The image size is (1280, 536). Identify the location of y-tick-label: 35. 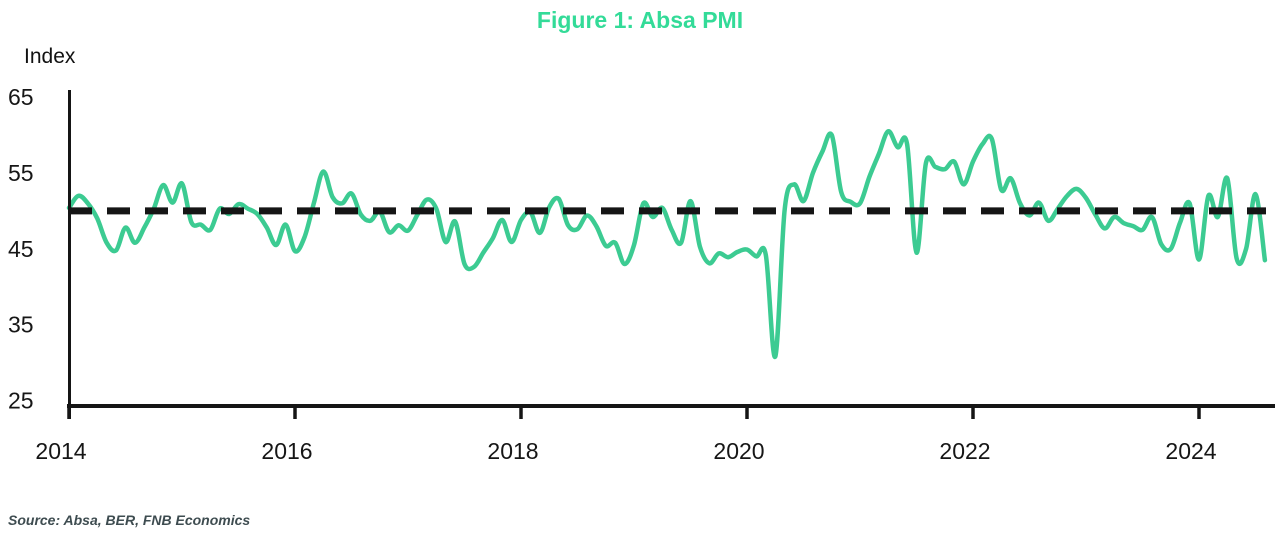
(21, 325).